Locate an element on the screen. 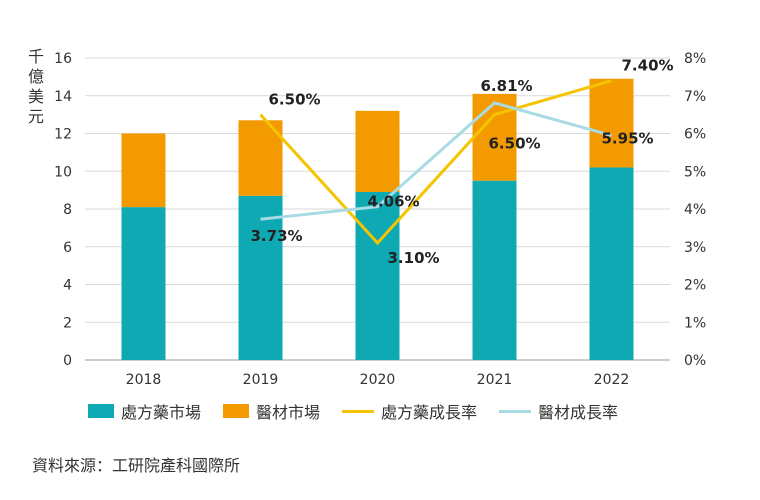  x-tick-label: 2022 is located at coordinates (612, 380).